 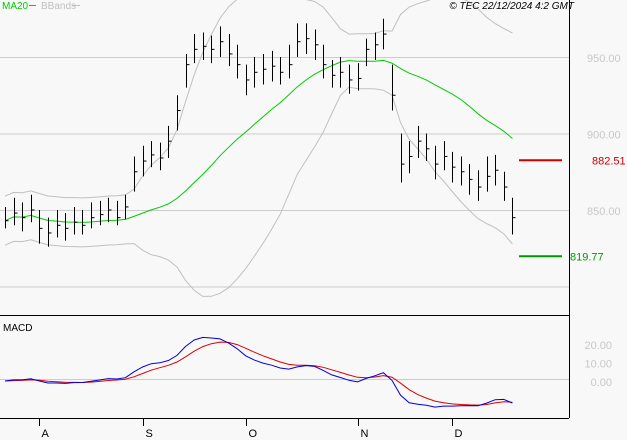 I want to click on macd-tick-label: 20.00, so click(x=598, y=346).